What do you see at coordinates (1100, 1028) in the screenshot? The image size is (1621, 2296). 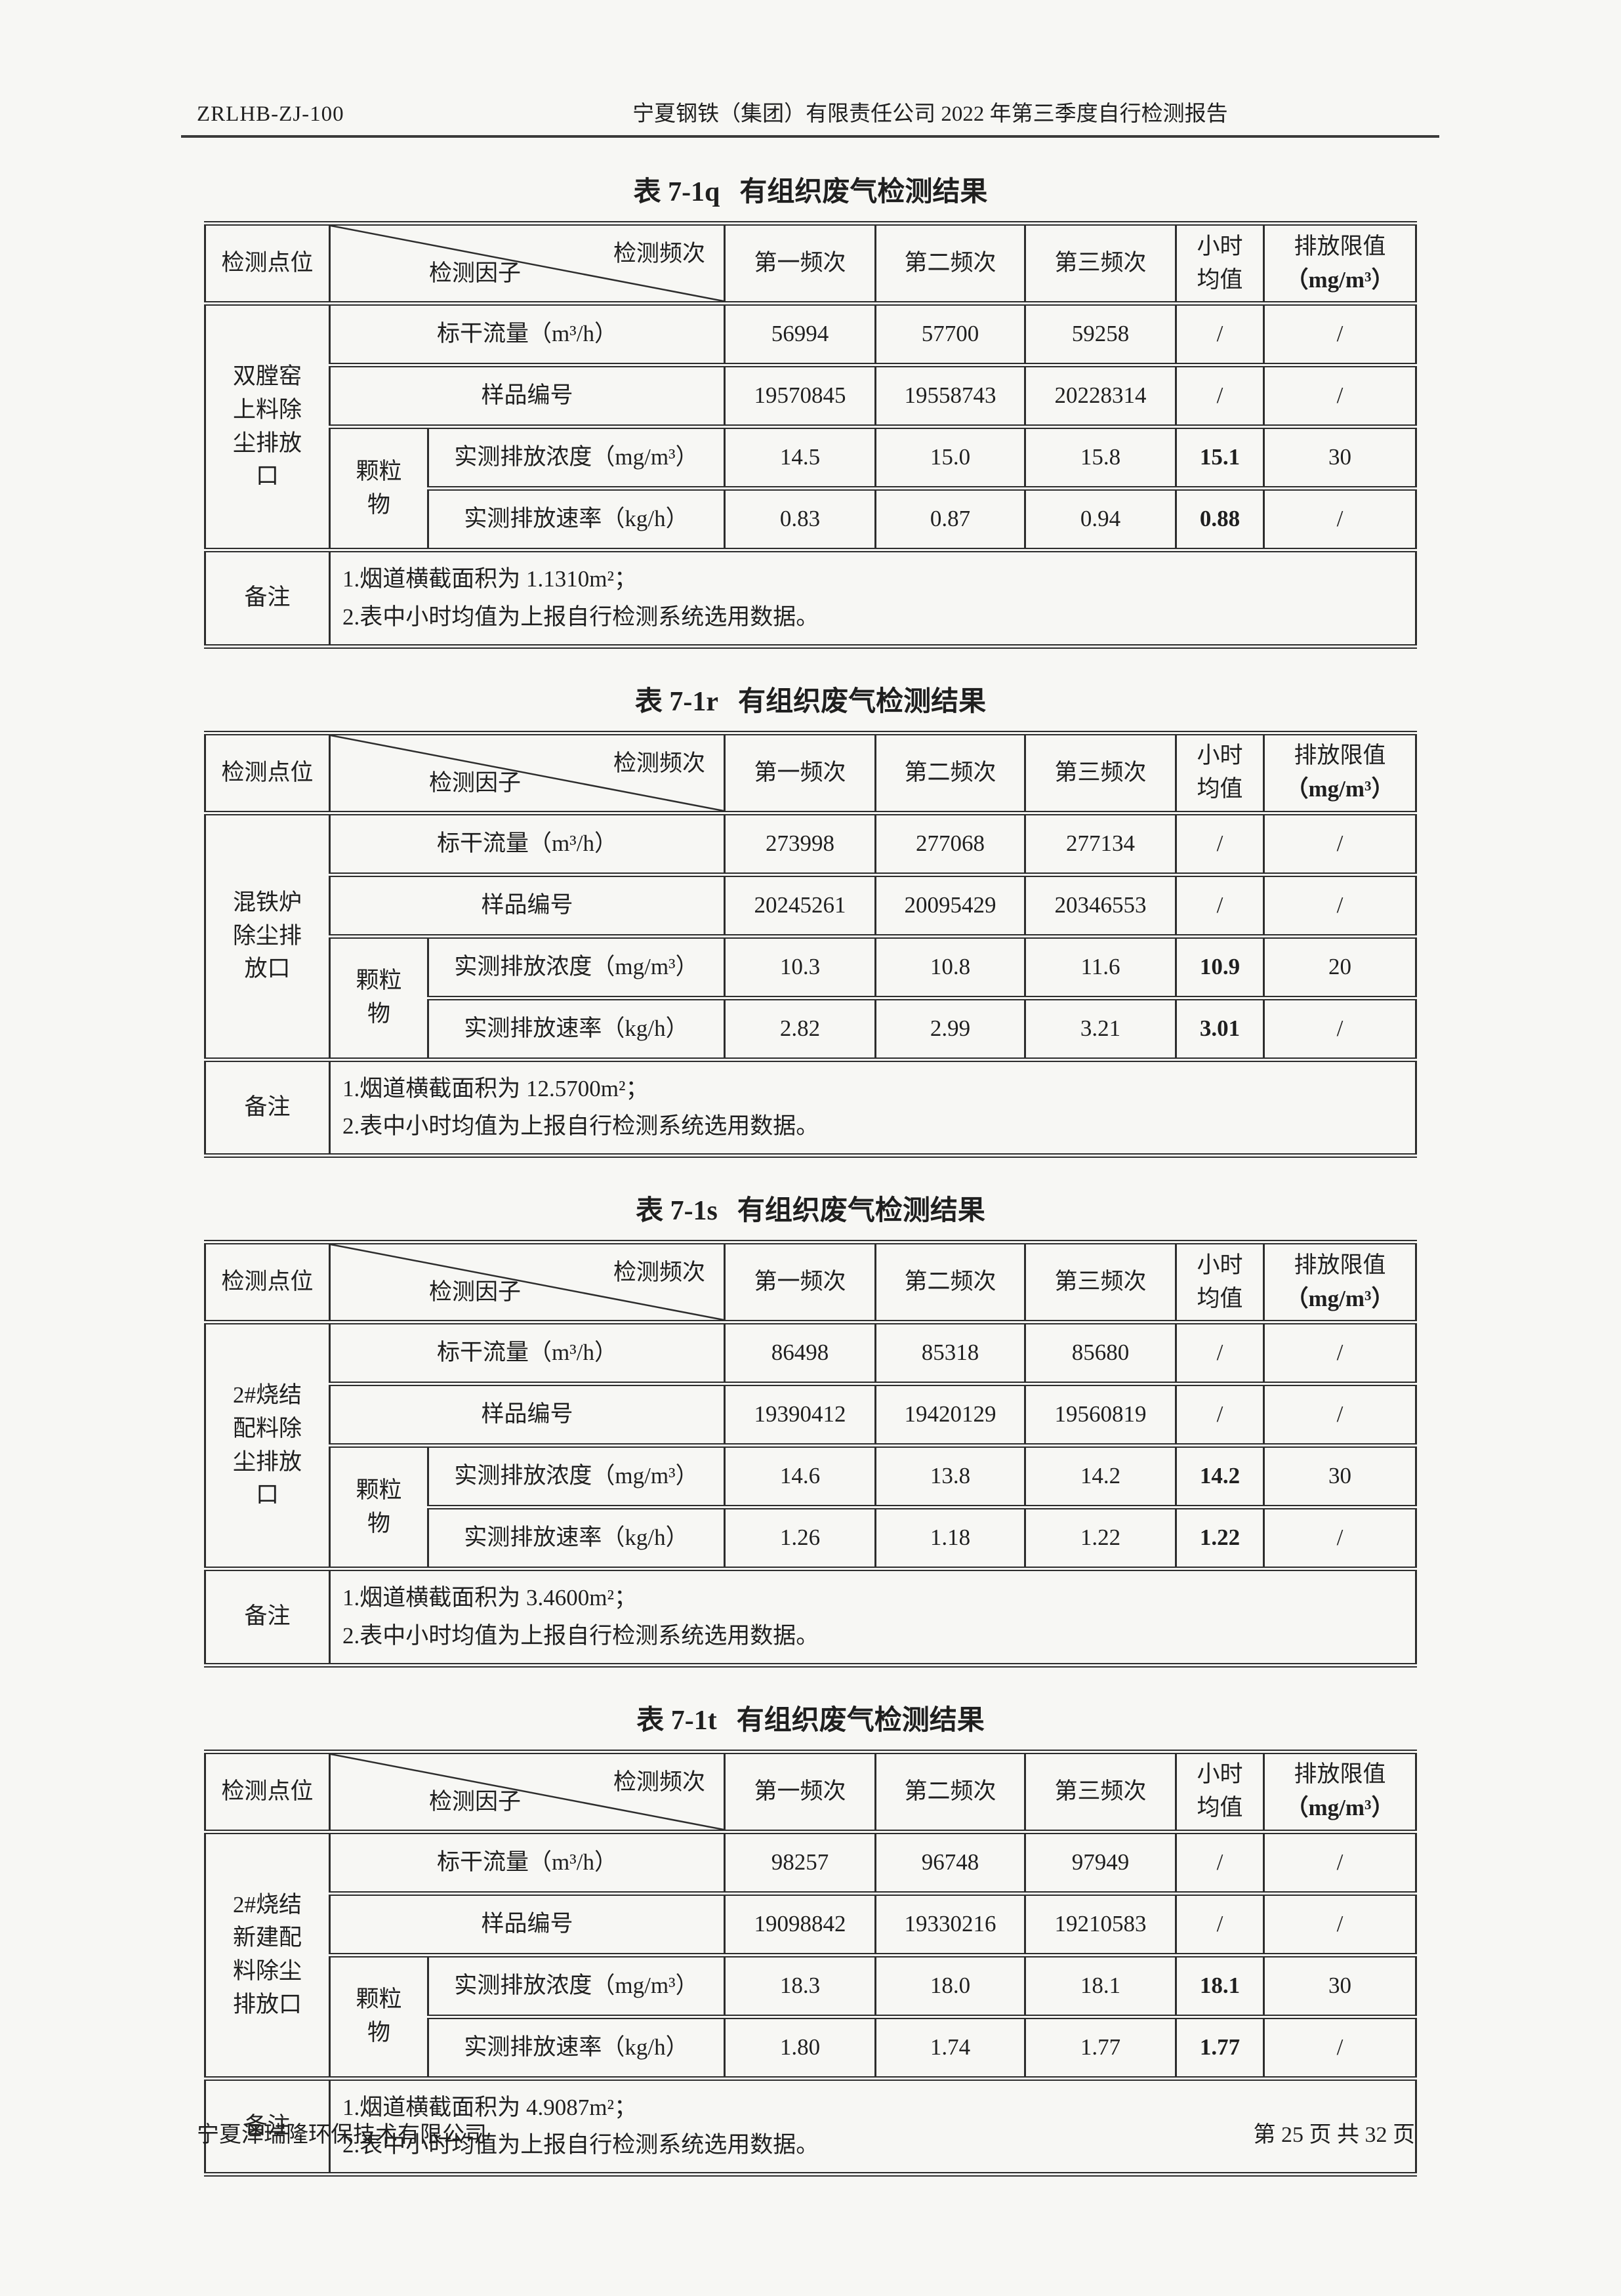 I see `value-cell: 3.21` at bounding box center [1100, 1028].